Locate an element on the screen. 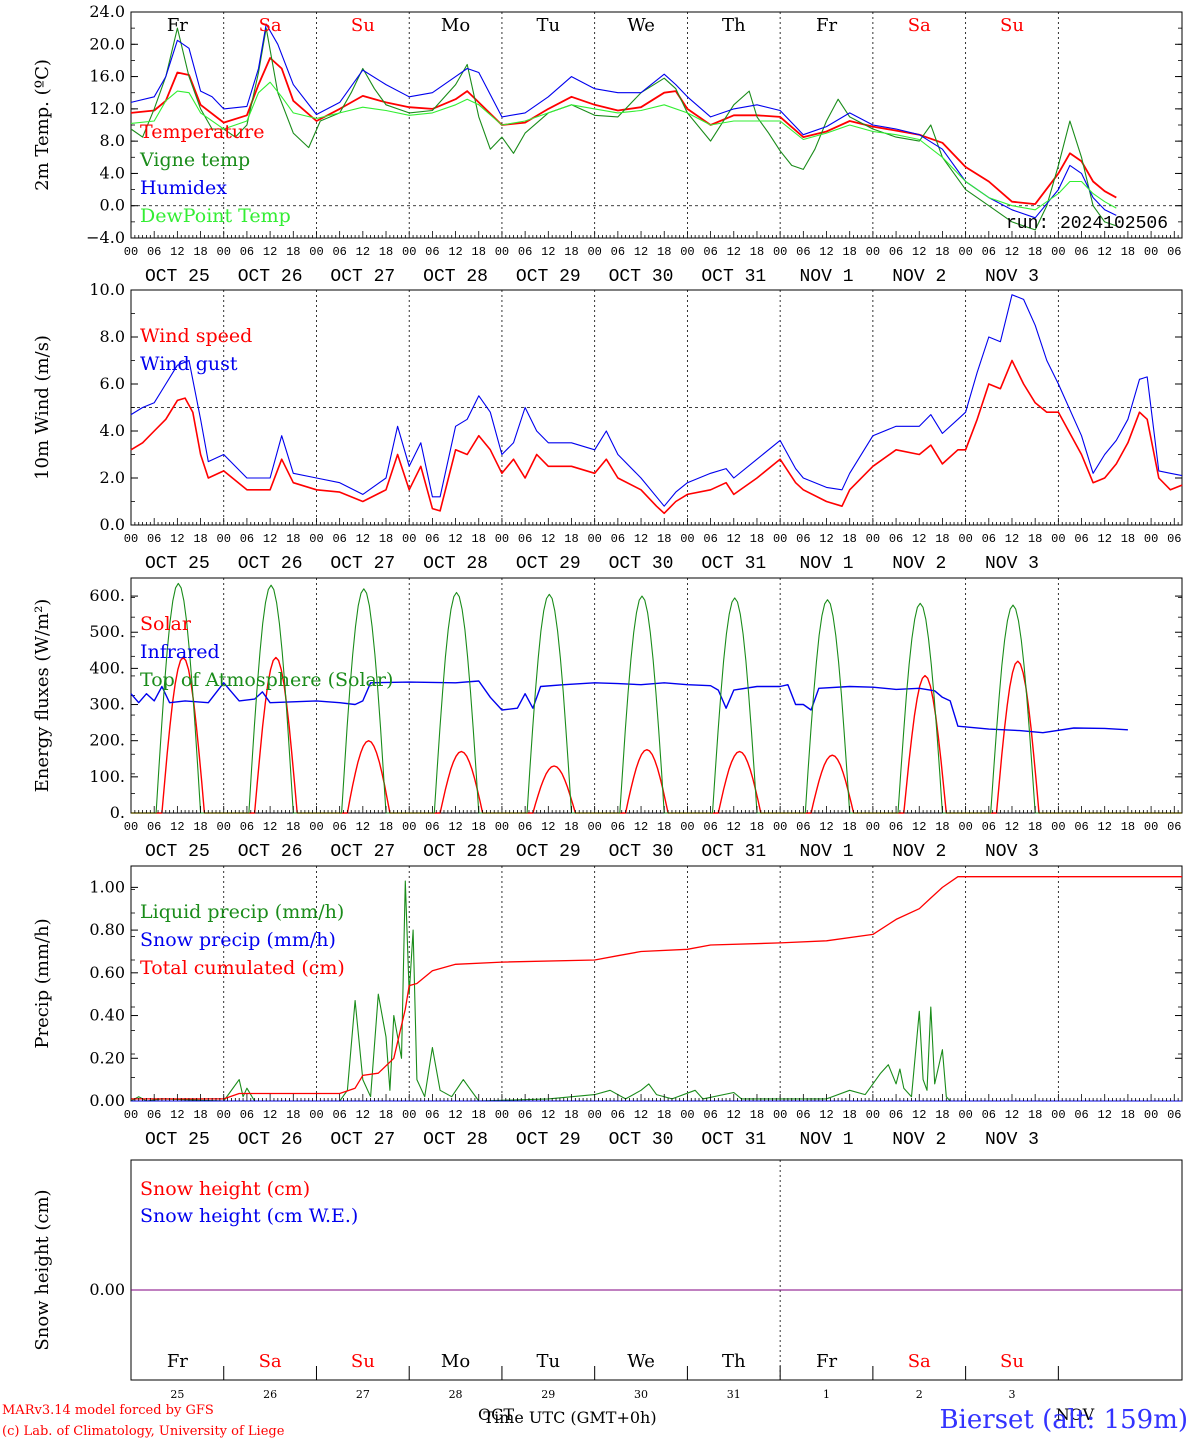 The width and height of the screenshot is (1194, 1440). legend-entry: Solar is located at coordinates (166, 624).